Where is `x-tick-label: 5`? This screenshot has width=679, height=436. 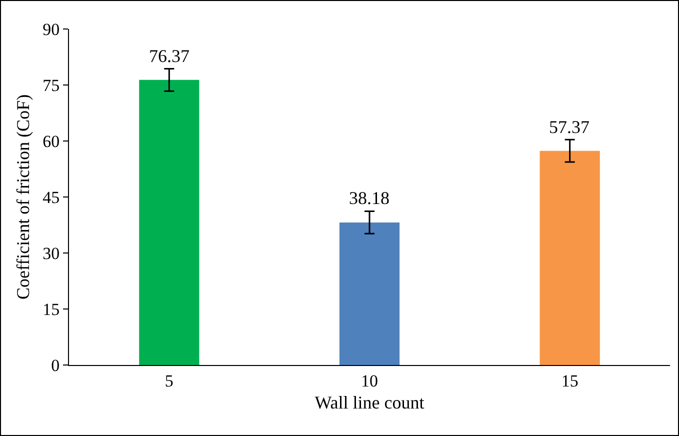 x-tick-label: 5 is located at coordinates (169, 380).